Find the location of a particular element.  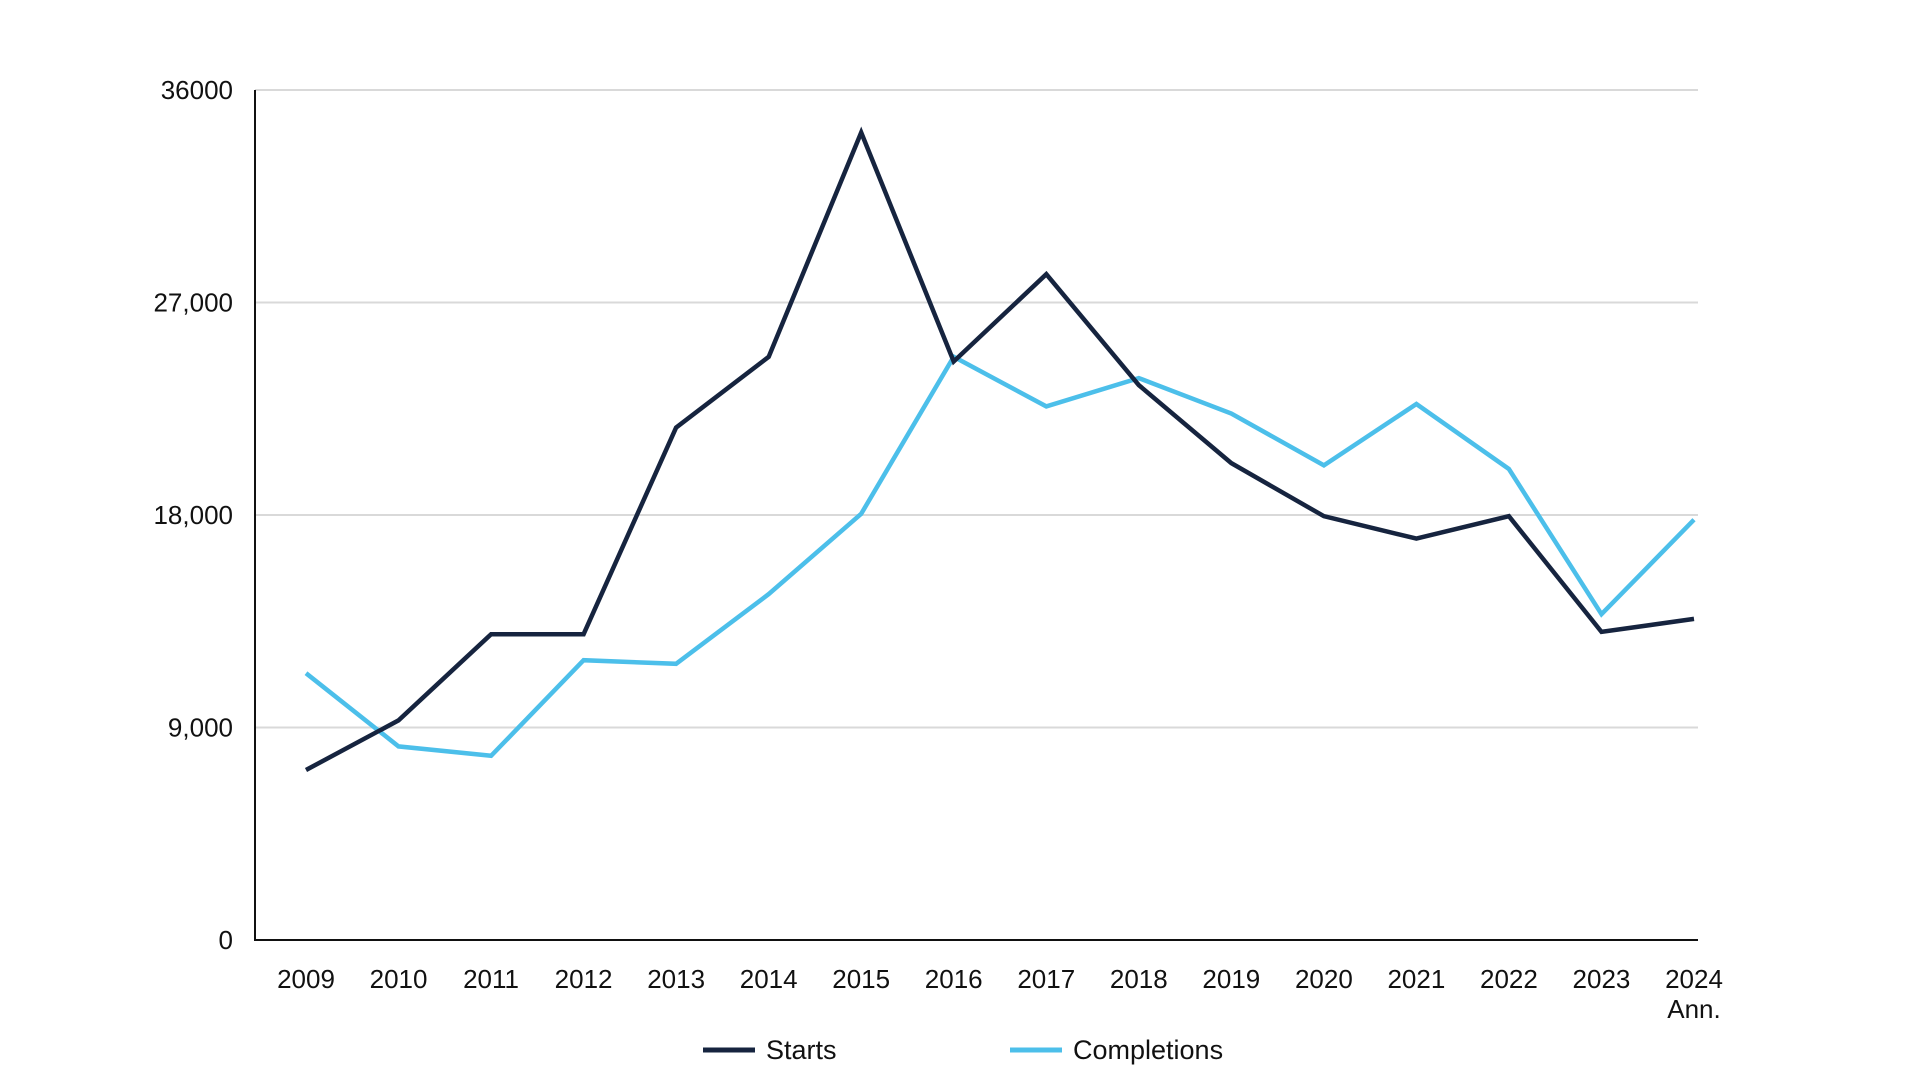

x-tick-label-line: 2015 is located at coordinates (861, 979).